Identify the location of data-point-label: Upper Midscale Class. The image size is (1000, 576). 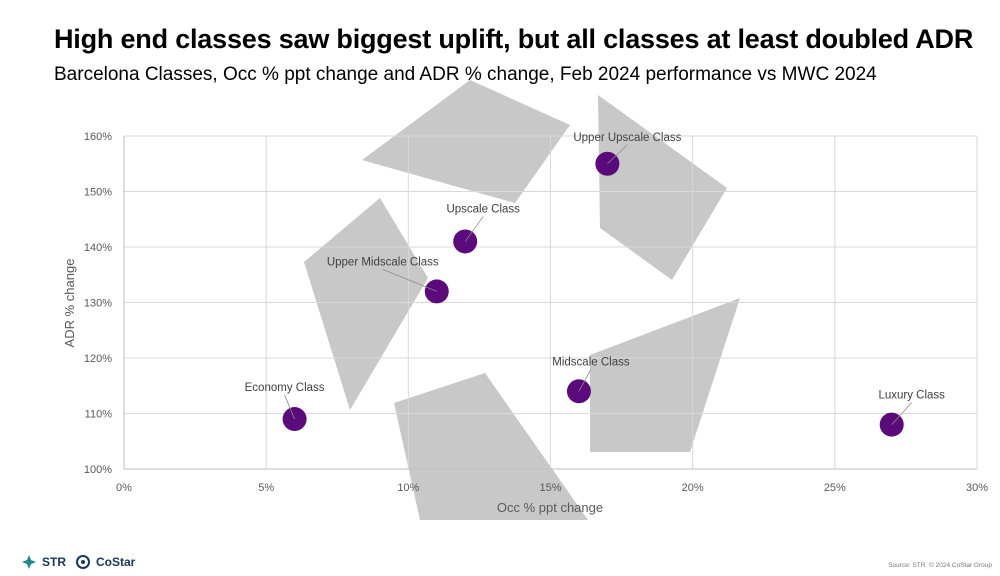
(383, 262).